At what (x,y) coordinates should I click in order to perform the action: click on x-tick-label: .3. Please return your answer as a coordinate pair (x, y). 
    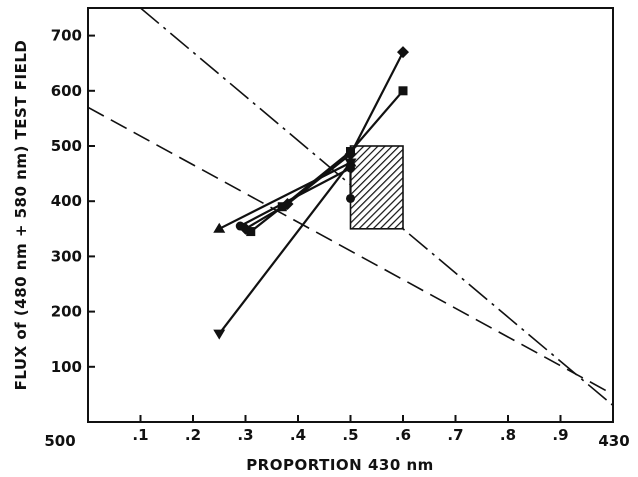
    Looking at the image, I should click on (245, 435).